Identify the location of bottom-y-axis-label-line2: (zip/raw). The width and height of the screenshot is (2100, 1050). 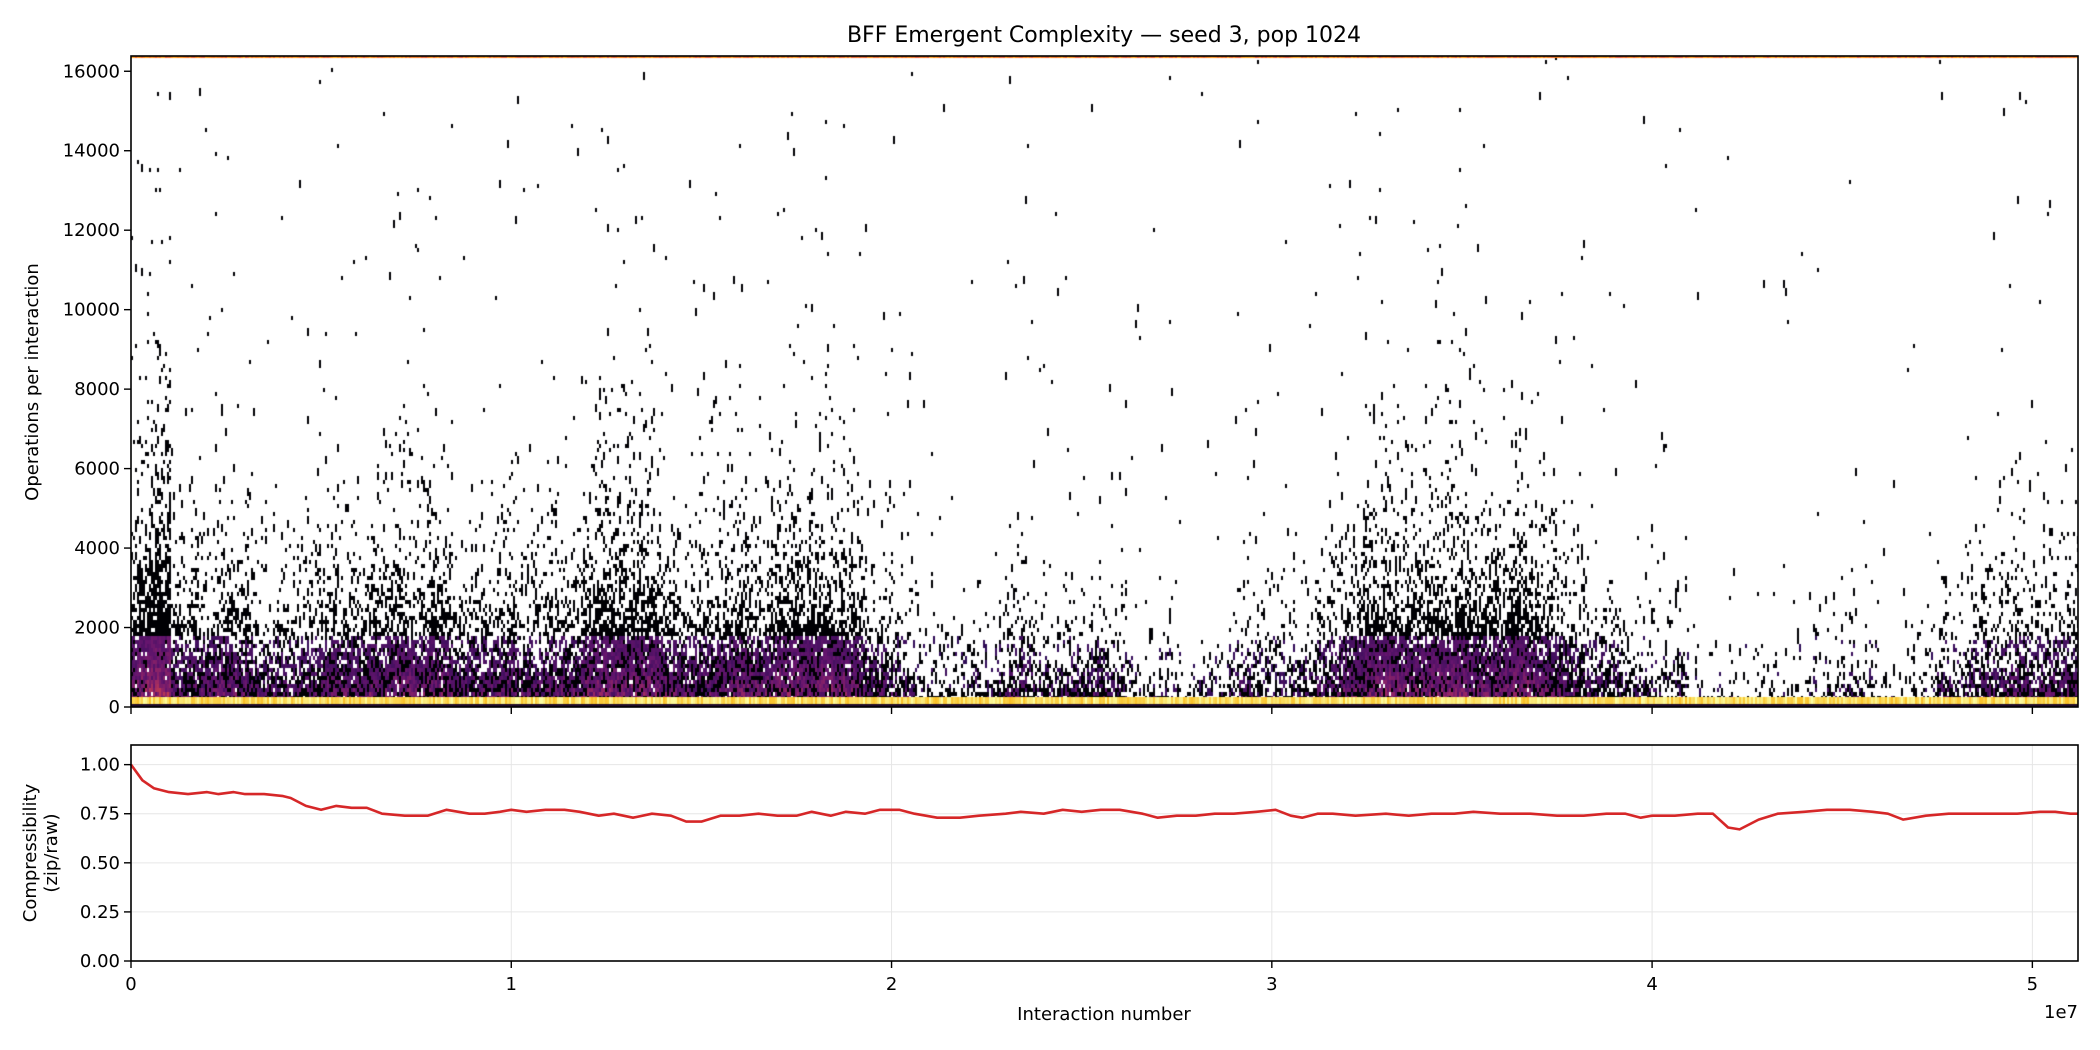
(51, 852).